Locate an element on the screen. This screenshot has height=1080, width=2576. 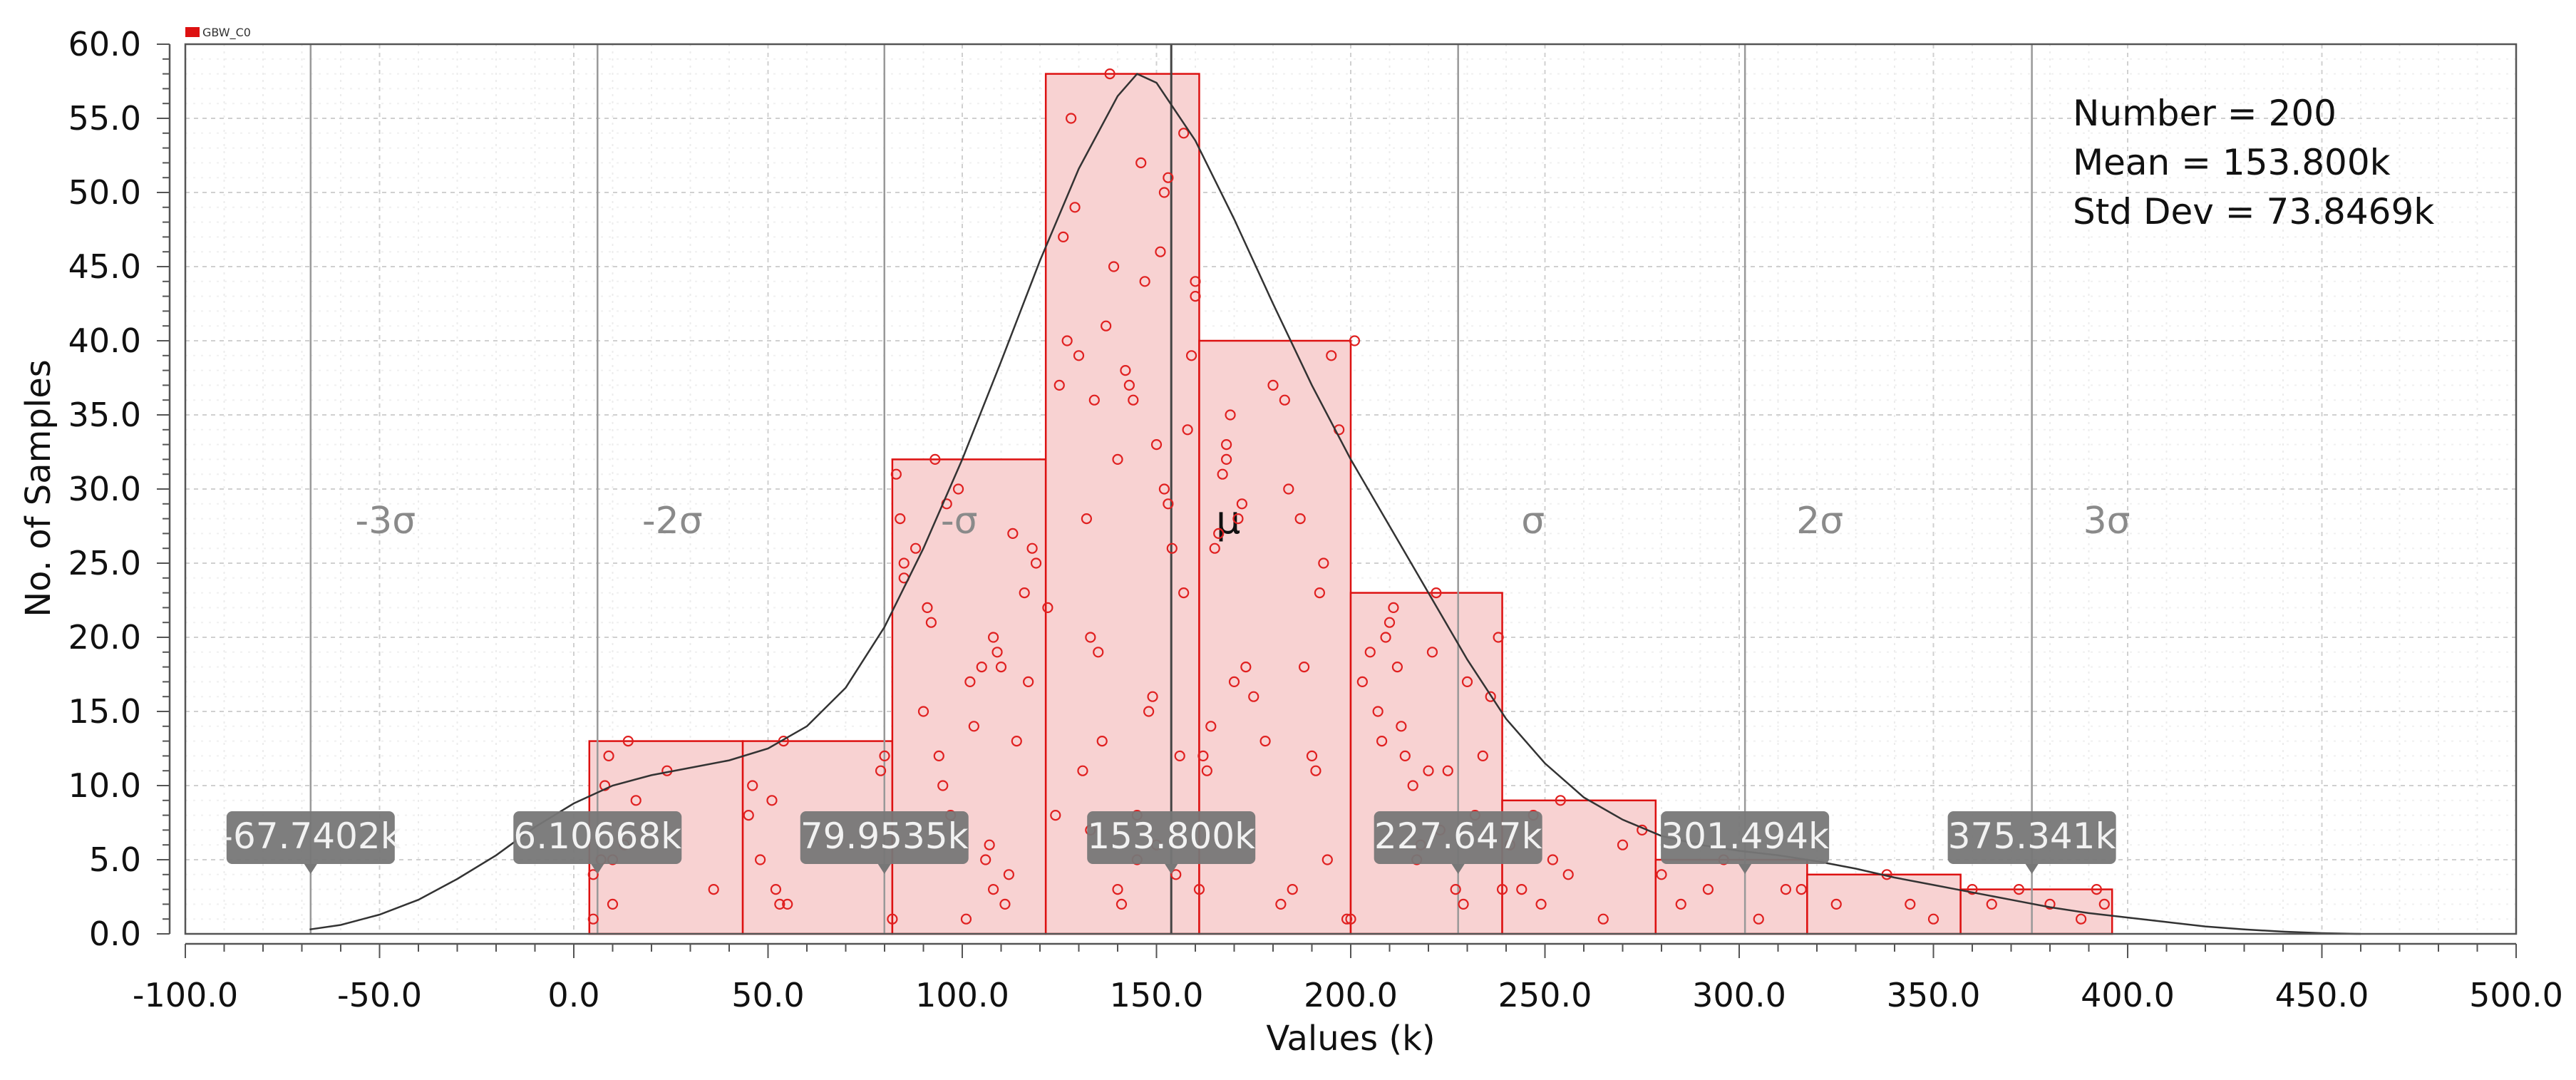
x-tick-label: 200.0 is located at coordinates (1351, 995).